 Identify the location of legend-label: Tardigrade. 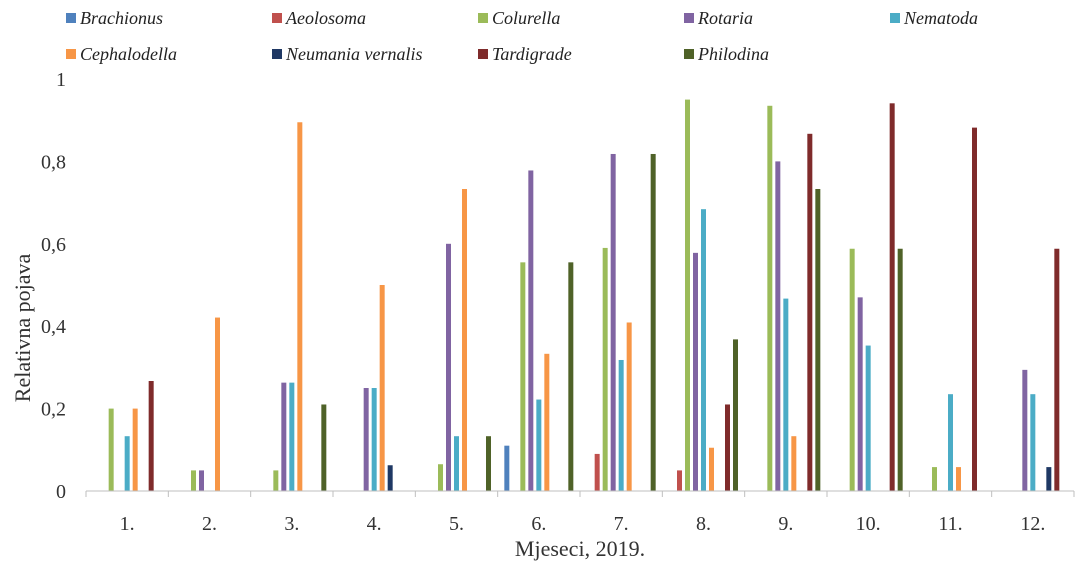
(532, 54).